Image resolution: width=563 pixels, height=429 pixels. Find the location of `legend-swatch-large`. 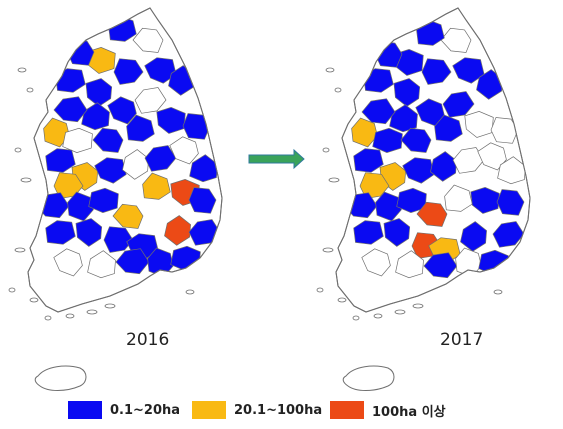

legend-swatch-large is located at coordinates (347, 410).